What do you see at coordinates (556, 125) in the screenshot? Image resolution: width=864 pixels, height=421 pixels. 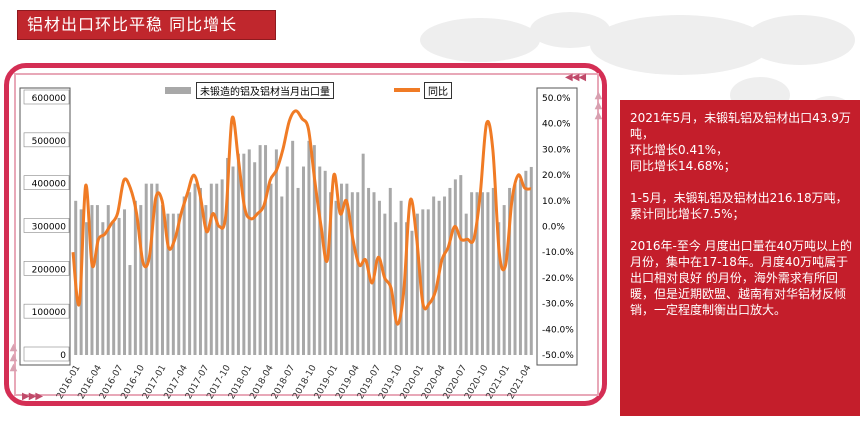 I see `right-tick-label: 40.0%` at bounding box center [556, 125].